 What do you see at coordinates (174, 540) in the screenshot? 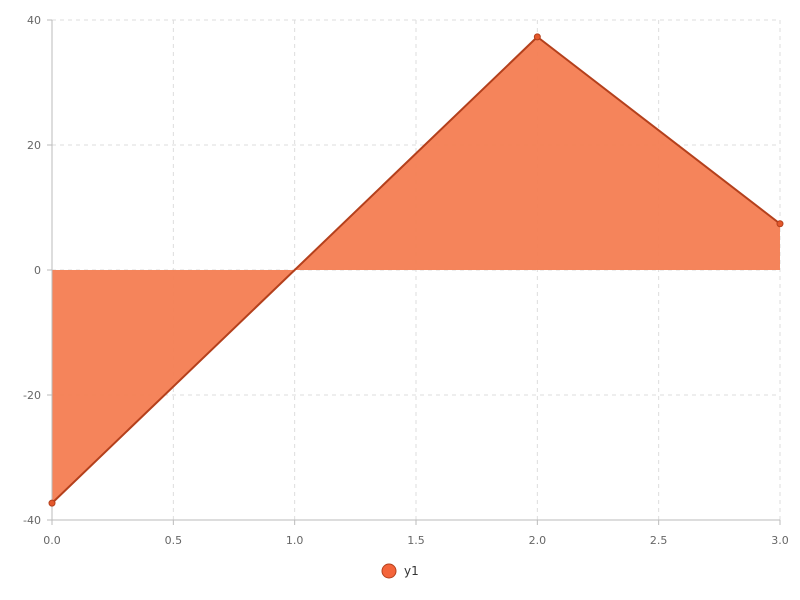
I see `x-tick-label-1: 0.5` at bounding box center [174, 540].